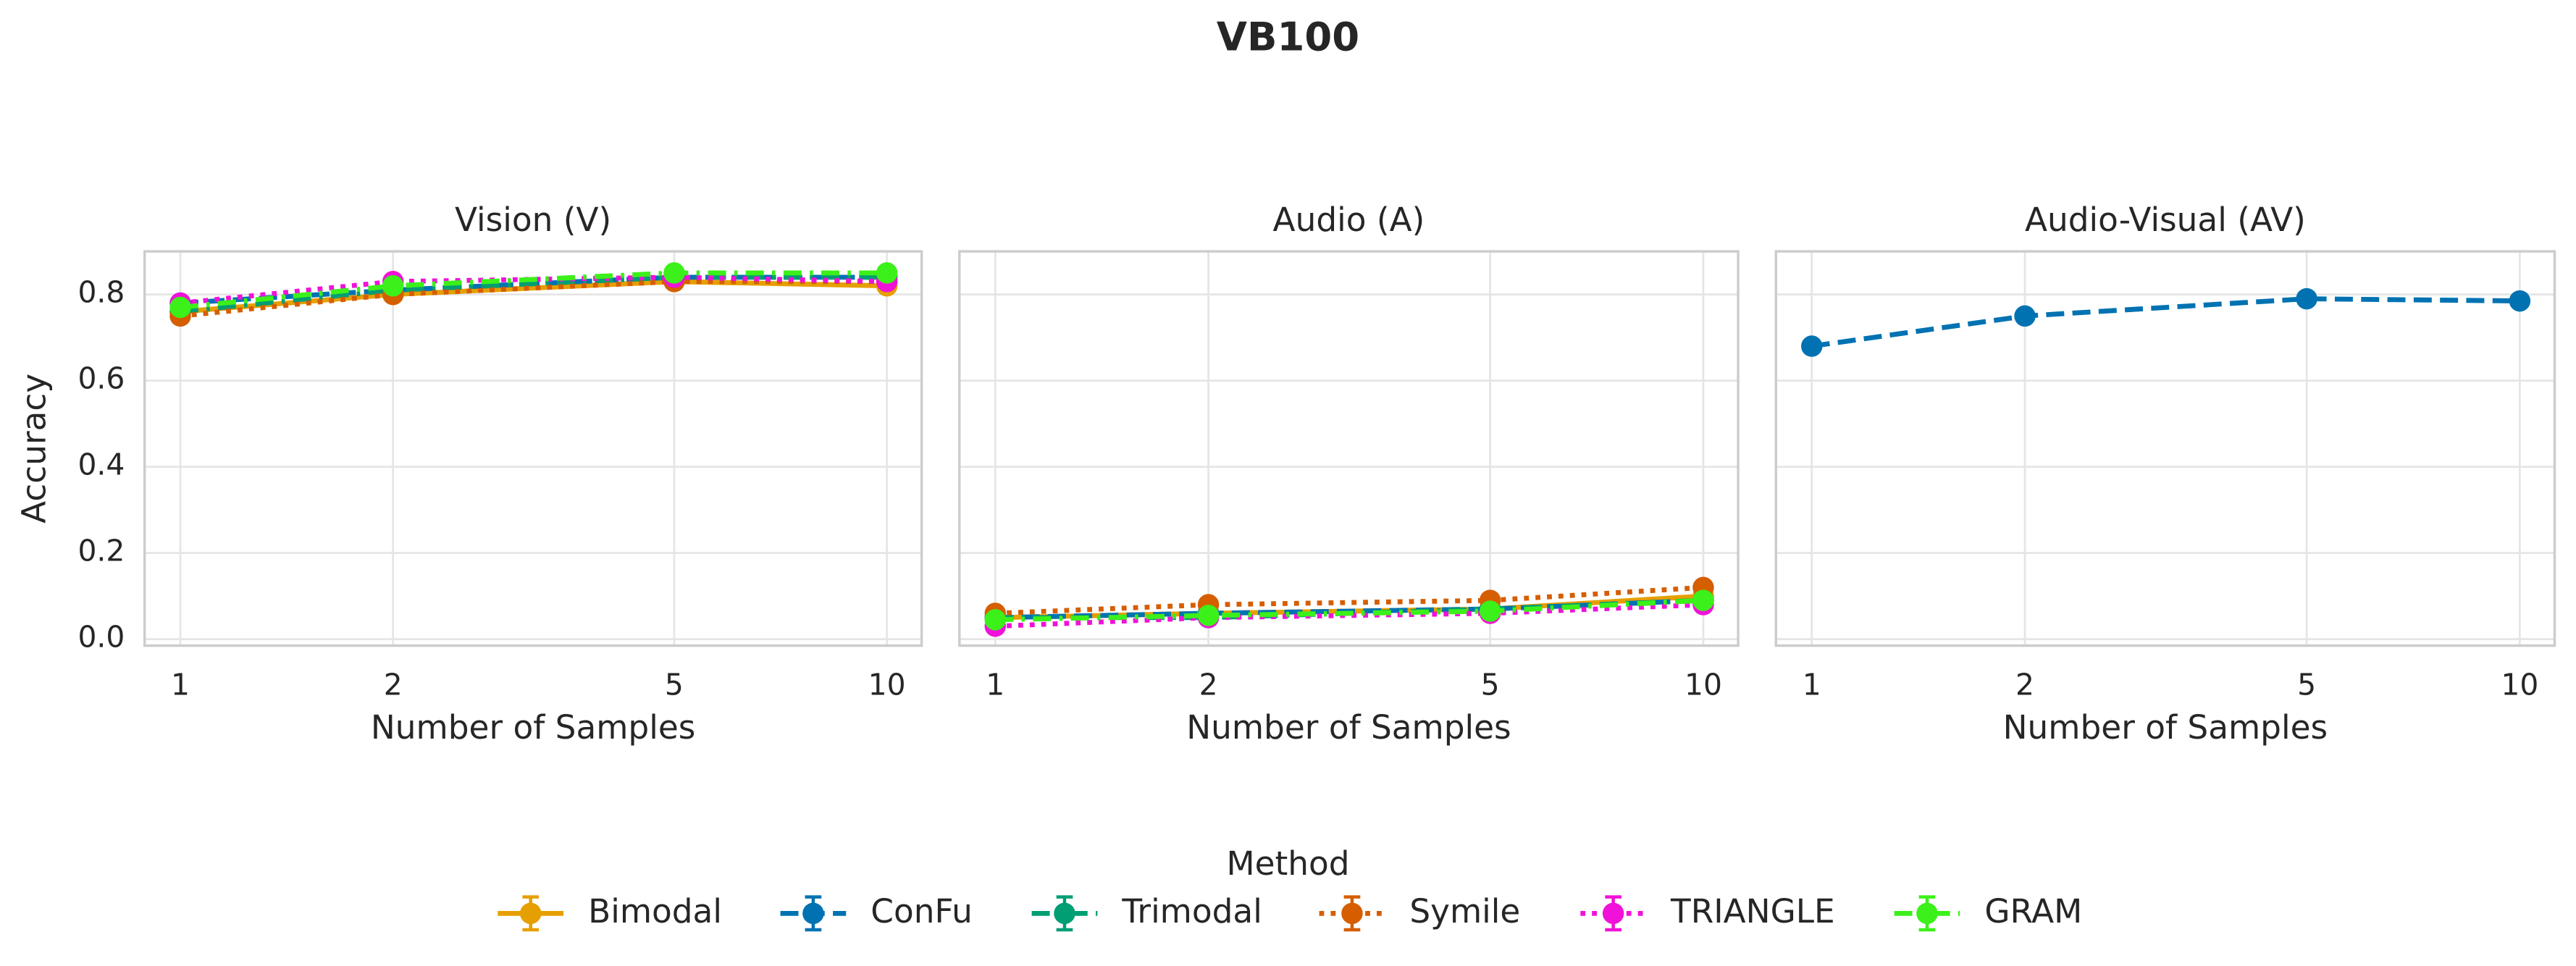 The height and width of the screenshot is (966, 2576). Describe the element at coordinates (101, 465) in the screenshot. I see `y-tick-label: 0.4` at that location.